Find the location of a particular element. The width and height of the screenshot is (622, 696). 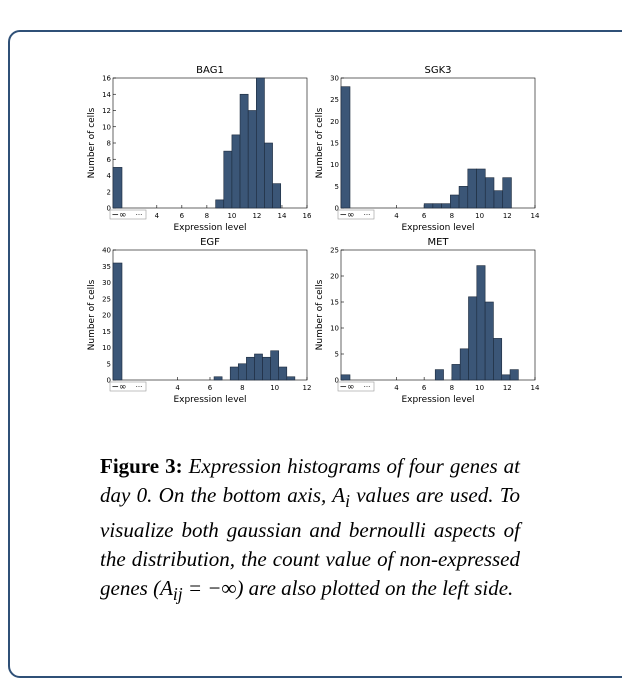

math-sub: i is located at coordinates (347, 501).